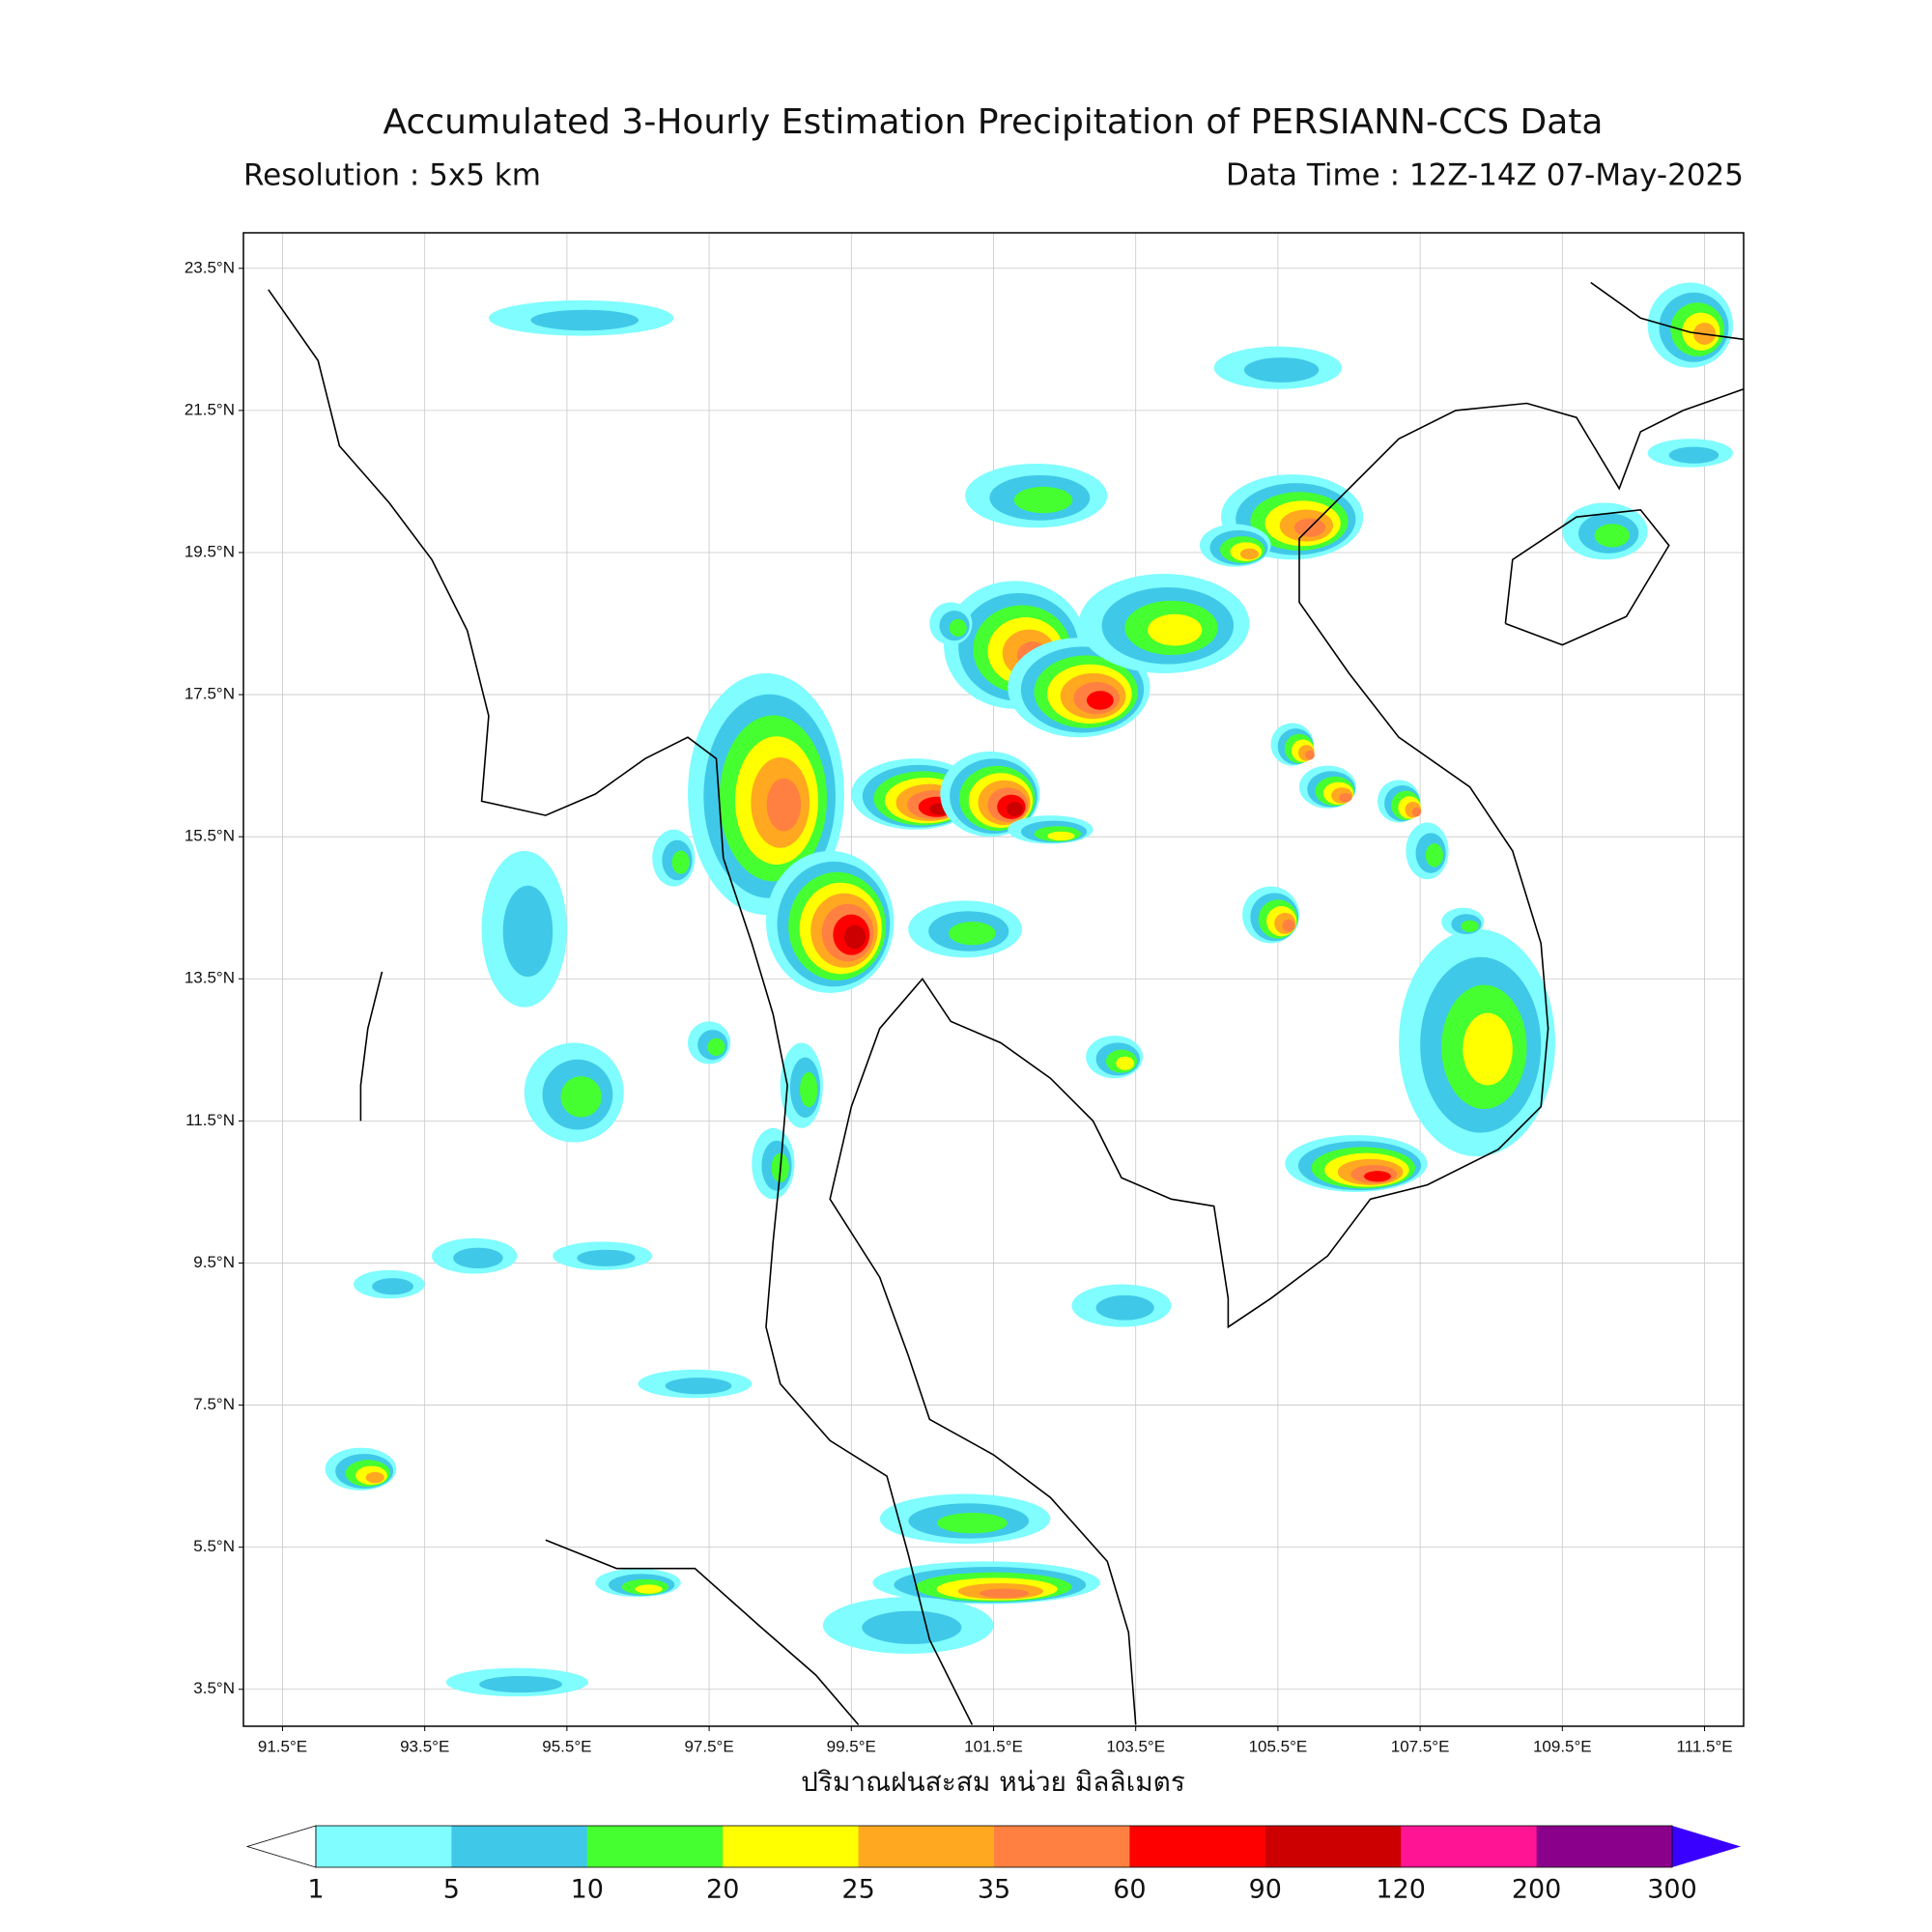 The height and width of the screenshot is (1932, 1932). Describe the element at coordinates (851, 1746) in the screenshot. I see `x-tick-label: 99.5°E` at that location.